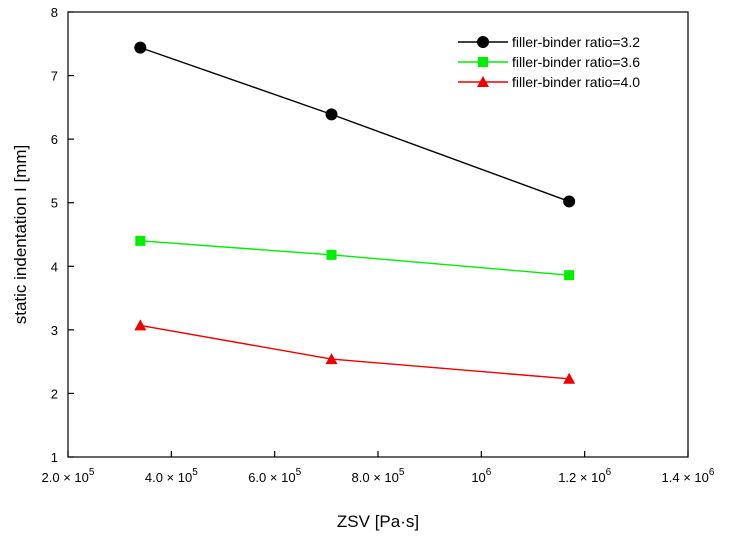 This screenshot has width=730, height=539. Describe the element at coordinates (378, 521) in the screenshot. I see `x-axis-title: ZSV [Pa·s]` at that location.